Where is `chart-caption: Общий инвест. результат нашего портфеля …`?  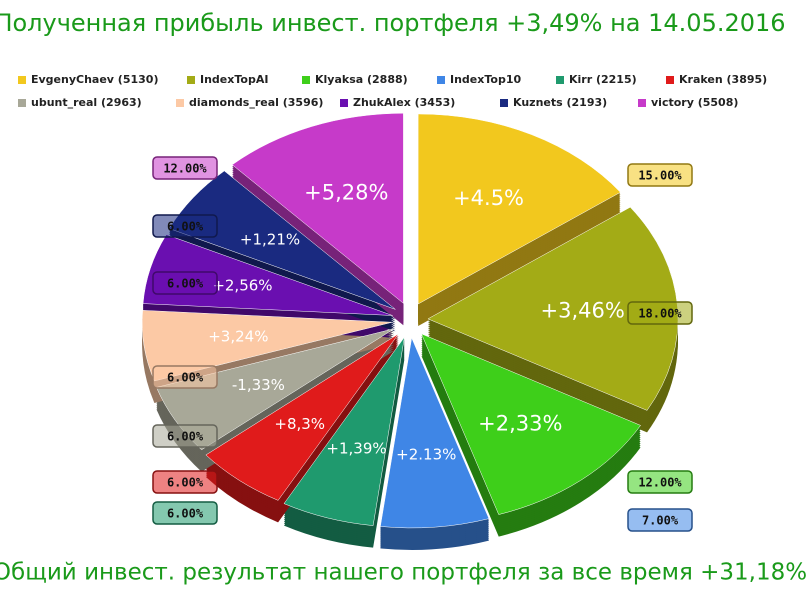 chart-caption: Общий инвест. результат нашего портфеля … is located at coordinates (403, 573).